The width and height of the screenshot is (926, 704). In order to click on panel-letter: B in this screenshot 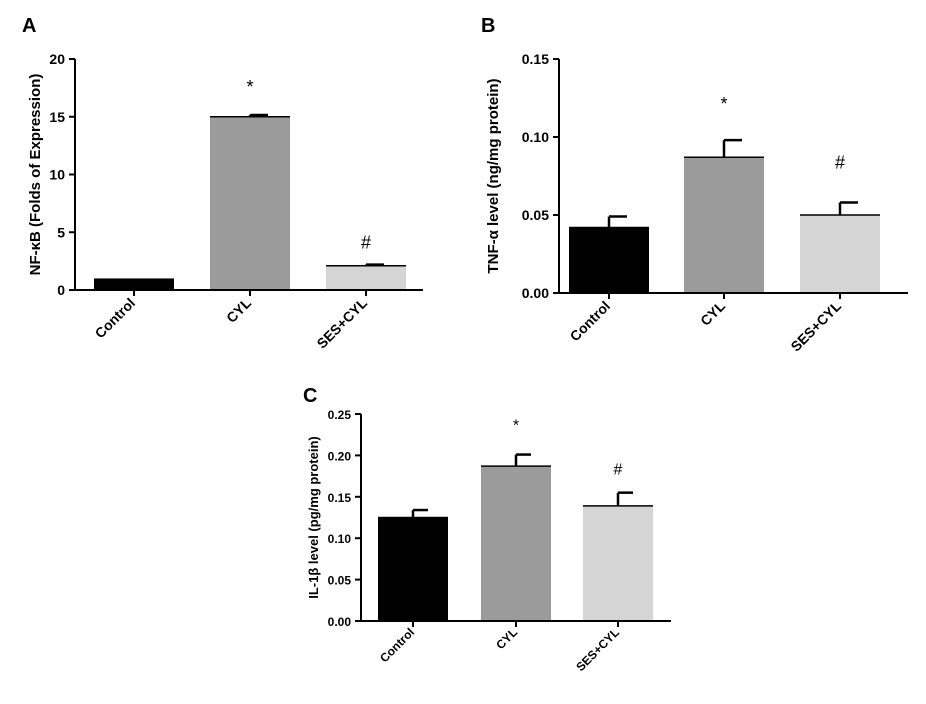, I will do `click(488, 26)`.